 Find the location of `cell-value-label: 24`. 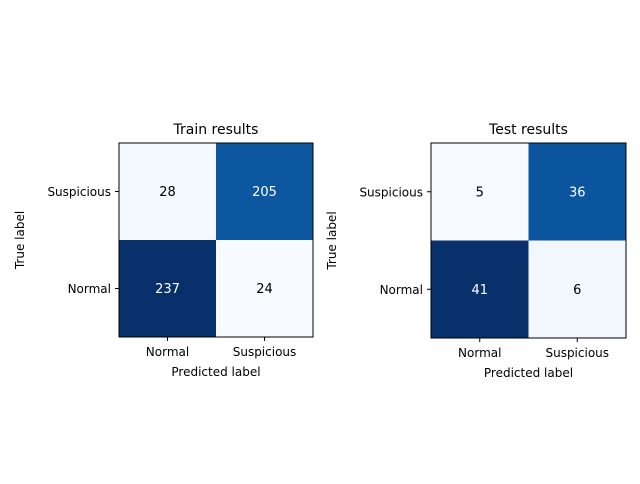

cell-value-label: 24 is located at coordinates (264, 289).